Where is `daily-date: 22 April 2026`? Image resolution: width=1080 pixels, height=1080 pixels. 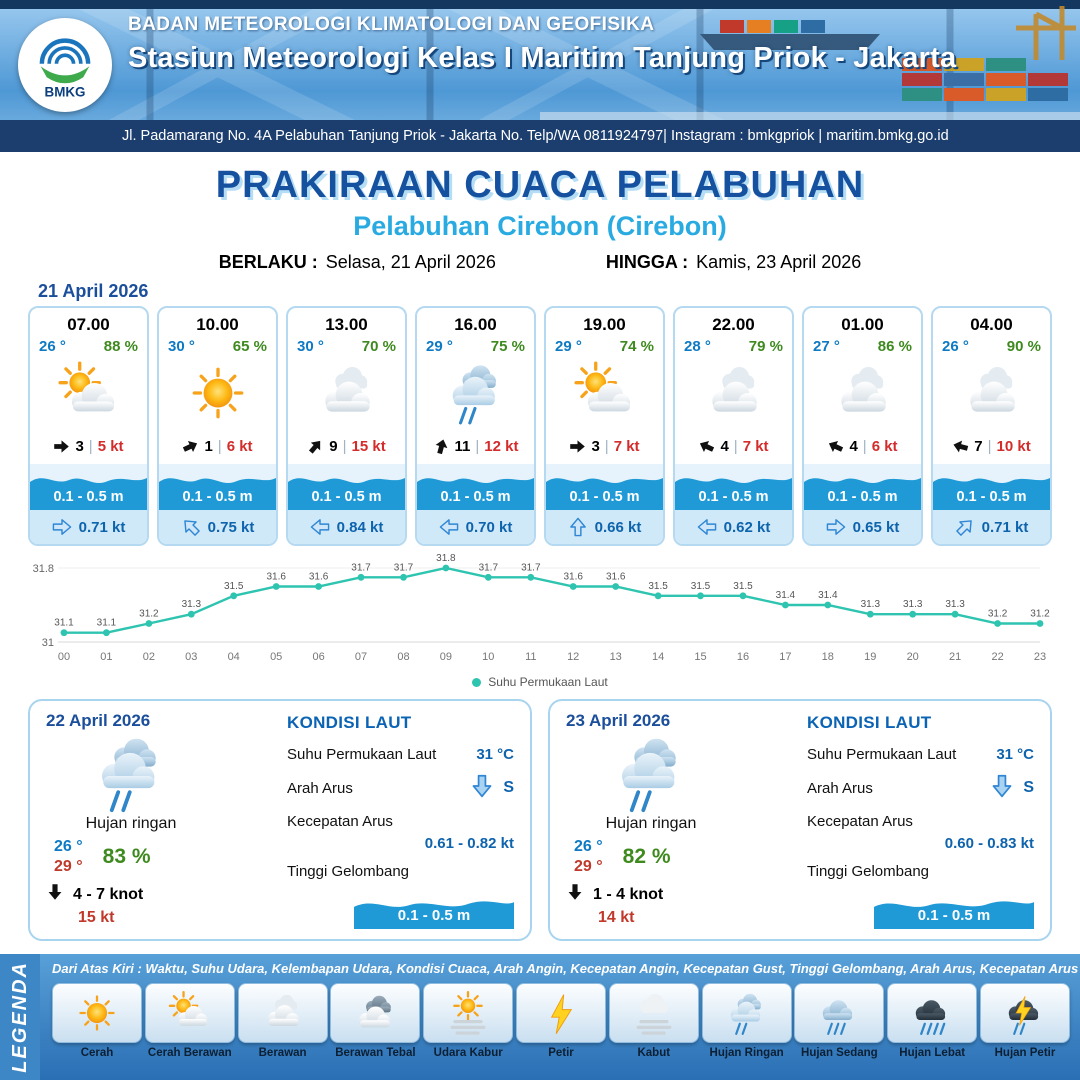
daily-date: 22 April 2026 is located at coordinates (98, 720).